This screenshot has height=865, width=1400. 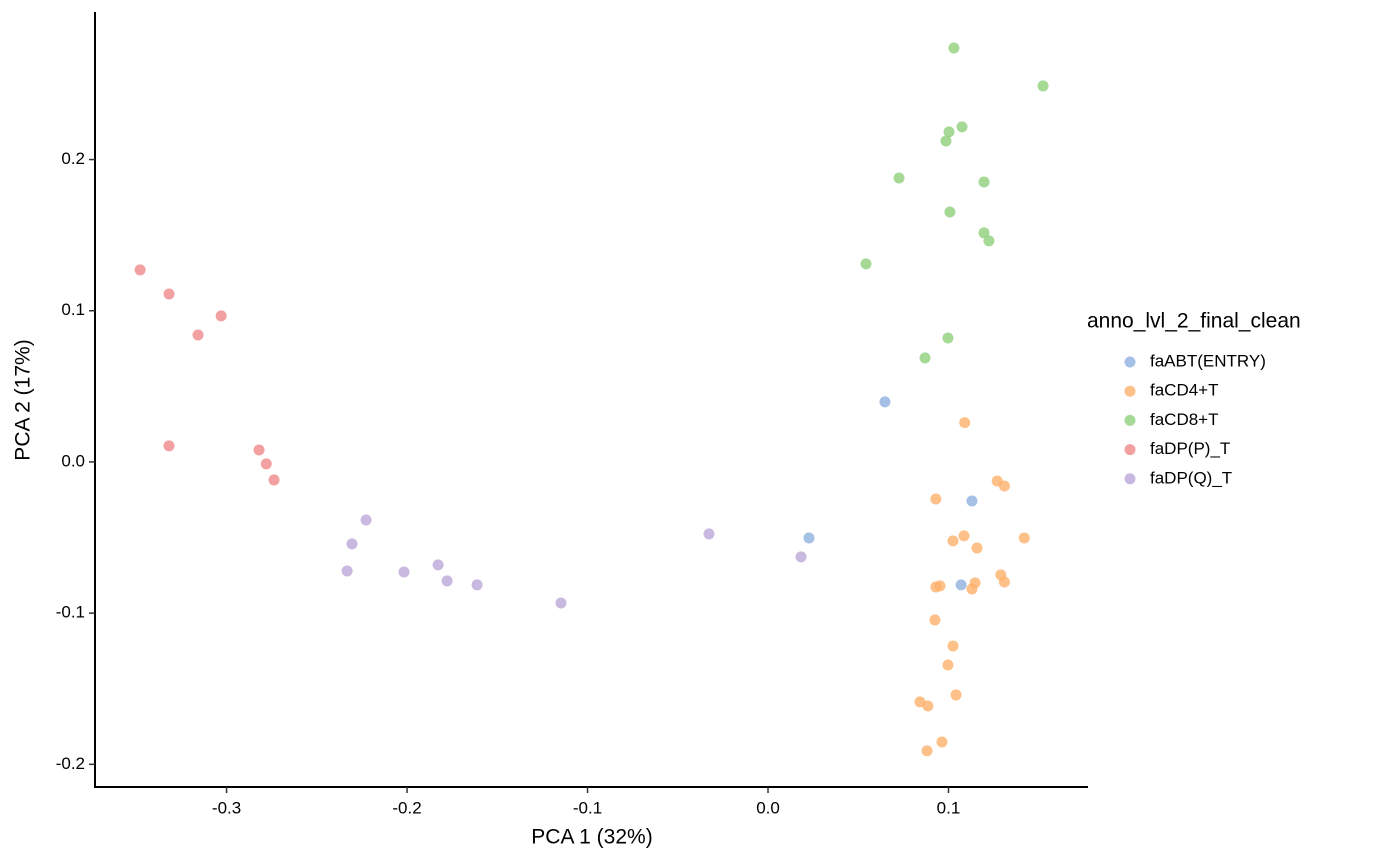 What do you see at coordinates (949, 807) in the screenshot?
I see `x-tick-label: 0.1` at bounding box center [949, 807].